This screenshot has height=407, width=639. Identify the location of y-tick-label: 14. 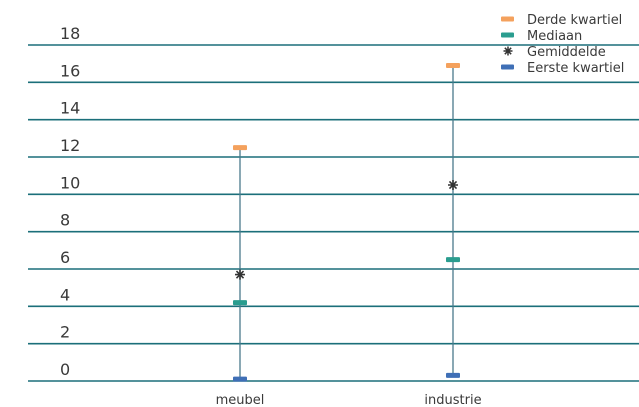
(70, 108).